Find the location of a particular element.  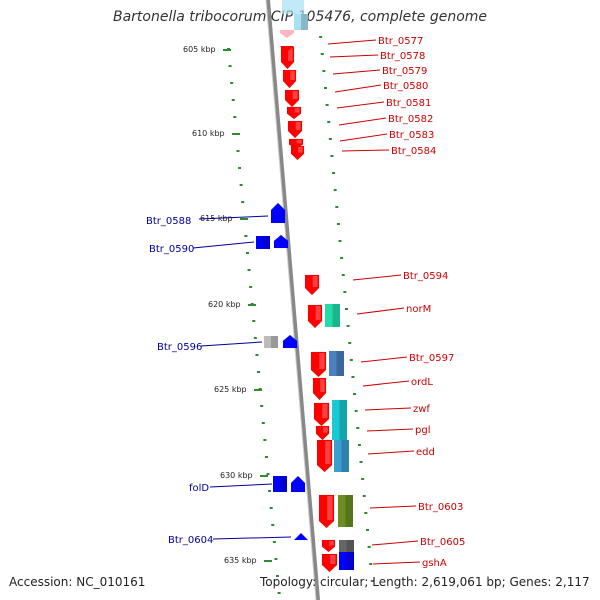

kbp-tick-label: 625 kbp is located at coordinates (230, 389).